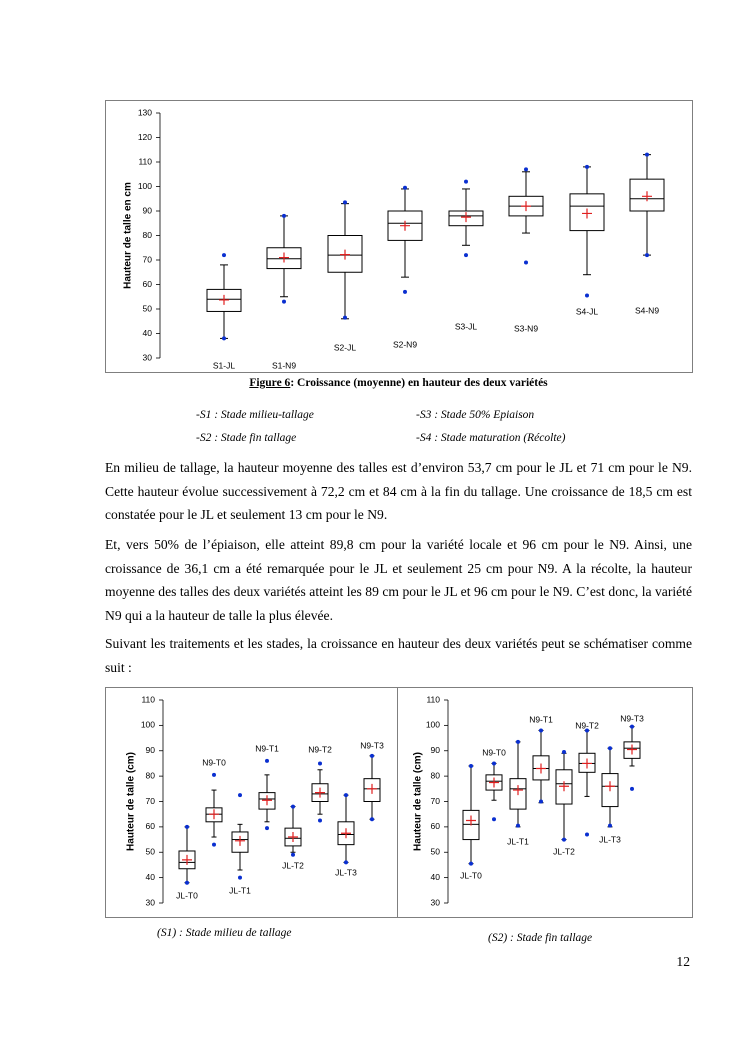  I want to click on category-label: N9-T3, so click(632, 718).